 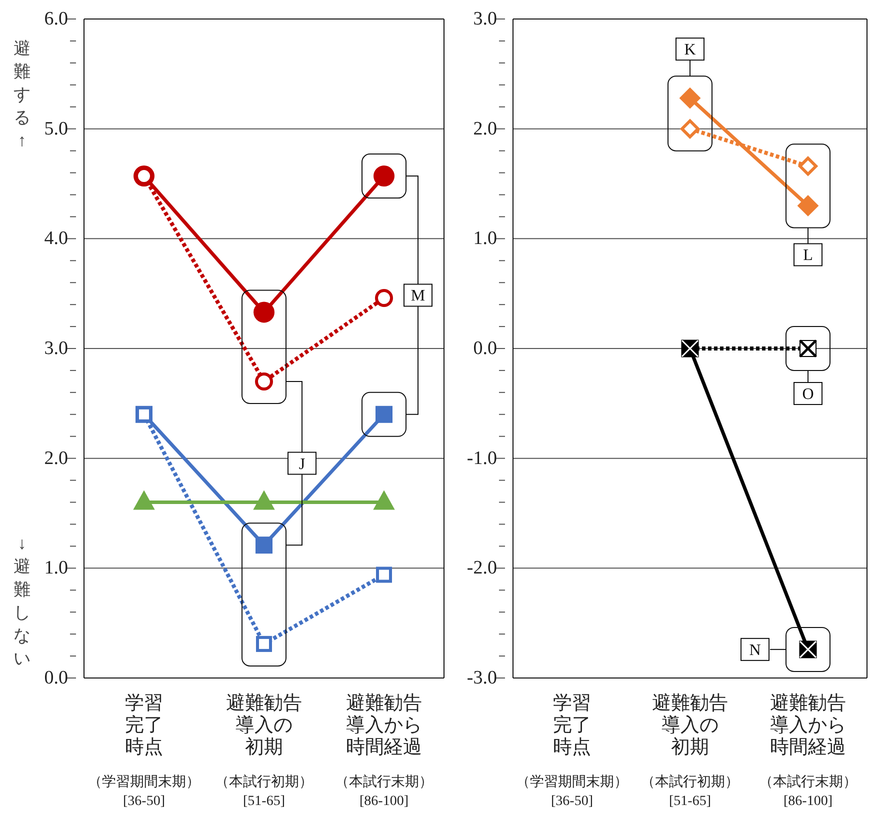 What do you see at coordinates (22, 601) in the screenshot?
I see `text: ↓避難しない` at bounding box center [22, 601].